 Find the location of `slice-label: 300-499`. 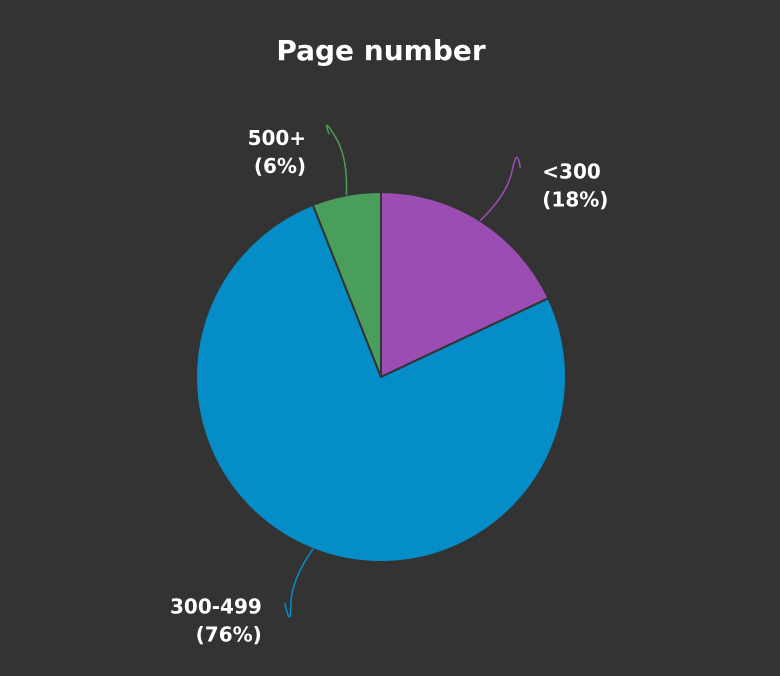

slice-label: 300-499 is located at coordinates (216, 606).